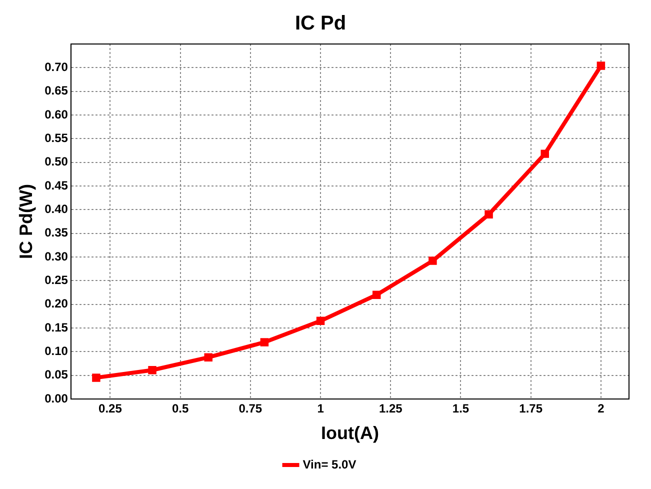 The width and height of the screenshot is (651, 489). I want to click on x-tick-label: 0.25, so click(110, 409).